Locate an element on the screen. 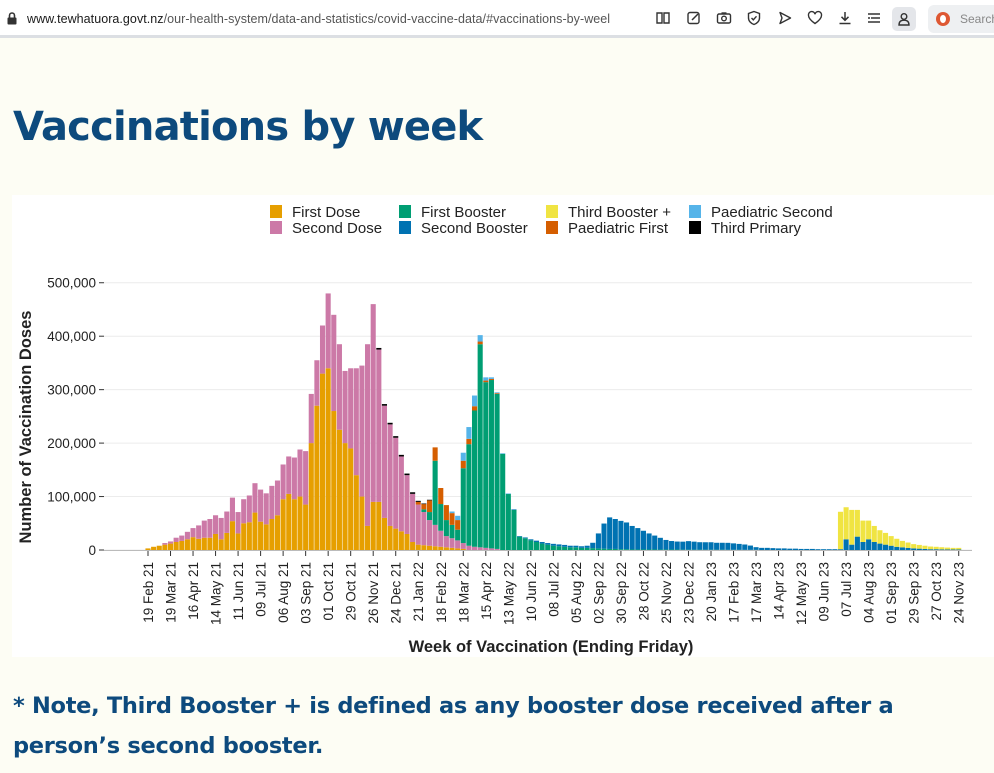 The height and width of the screenshot is (773, 994). x-tick-label: 24 Dec 21 is located at coordinates (396, 593).